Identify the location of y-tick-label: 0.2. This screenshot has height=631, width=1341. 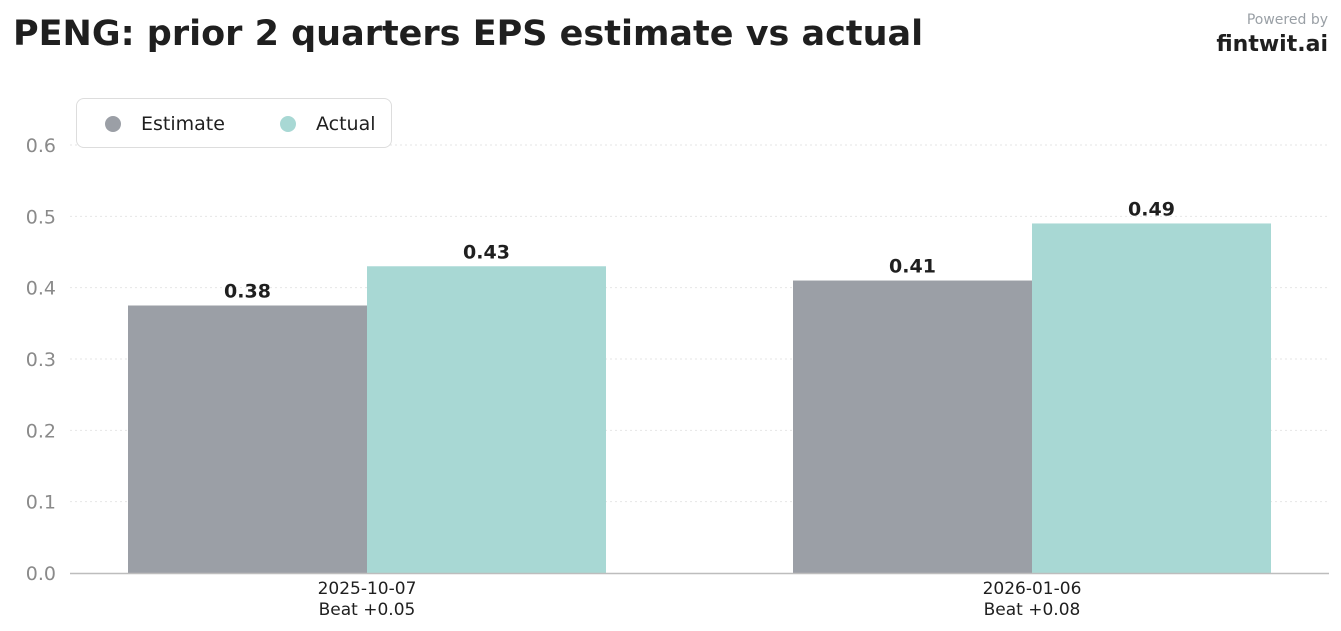
(41, 431).